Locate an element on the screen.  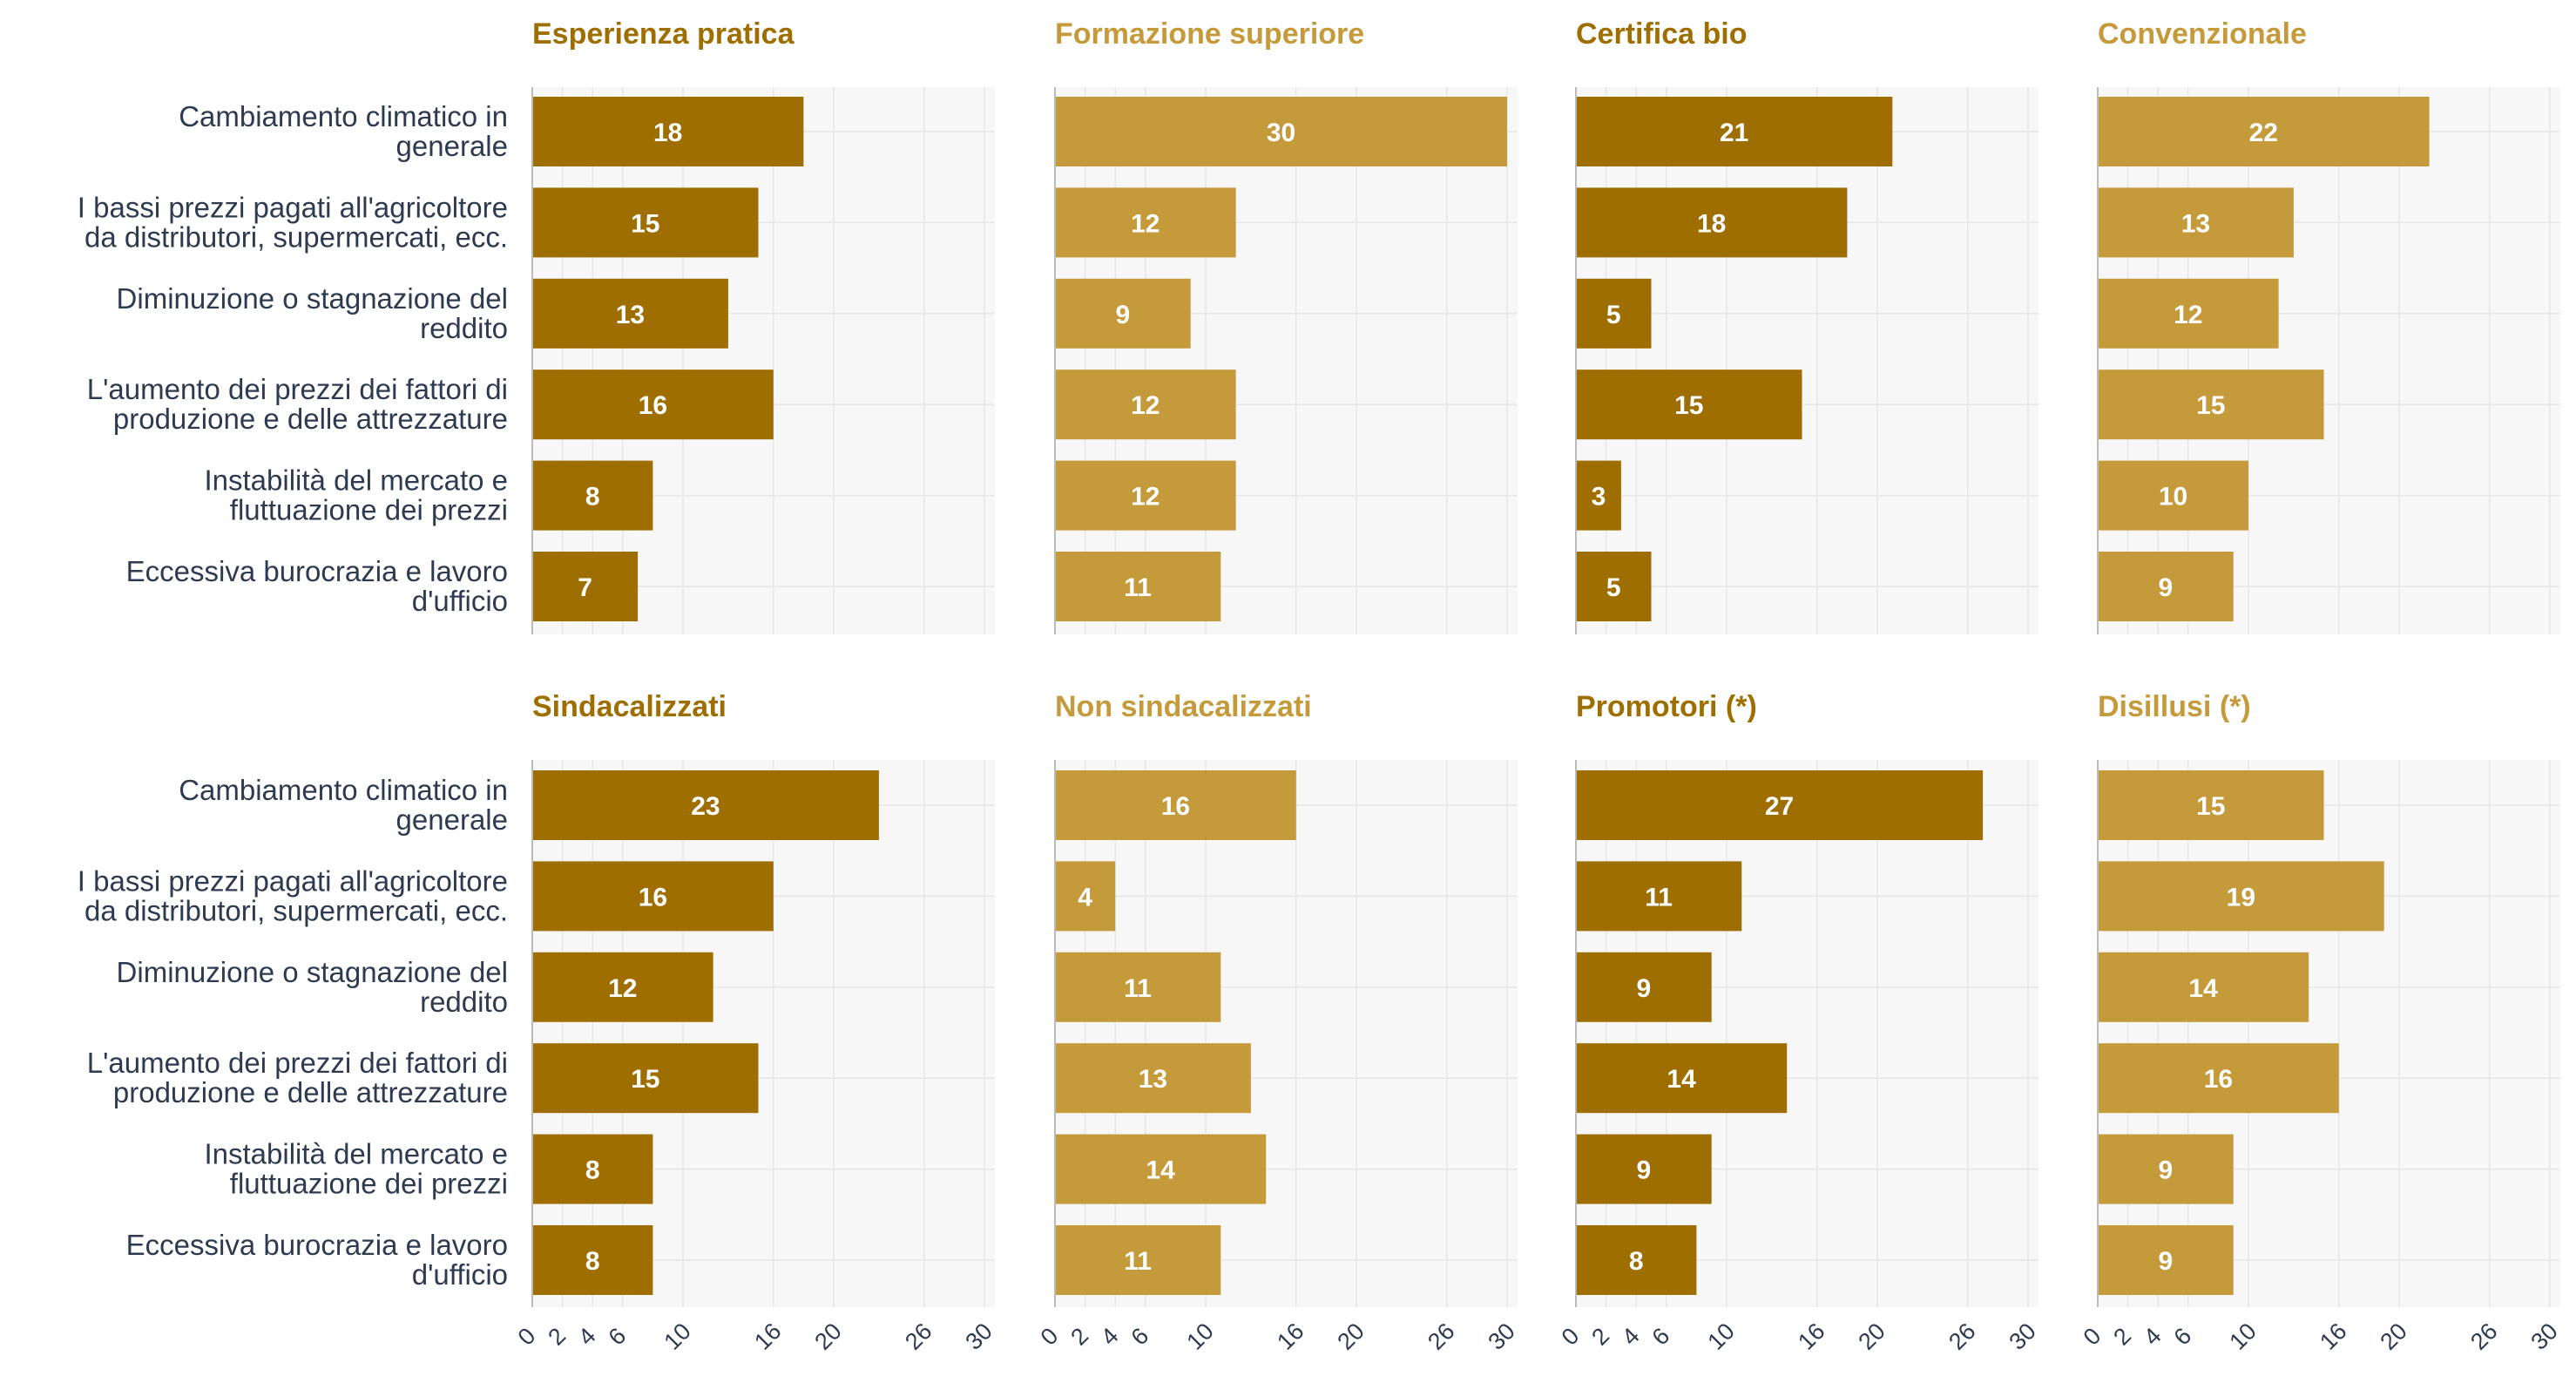
x-tick-label: 16 is located at coordinates (1811, 1336).